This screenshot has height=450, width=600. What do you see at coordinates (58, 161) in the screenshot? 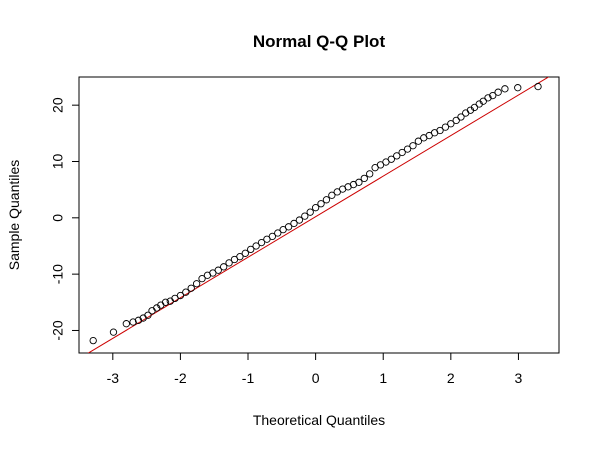
I see `y-tick-label: 10` at bounding box center [58, 161].